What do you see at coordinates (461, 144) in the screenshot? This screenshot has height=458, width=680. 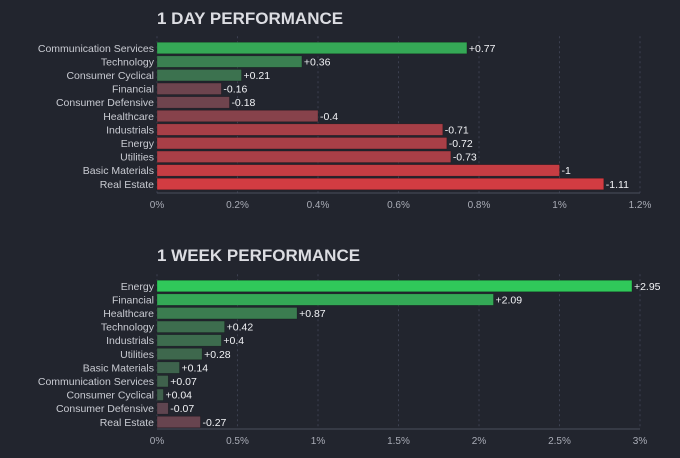 I see `value-label: -0.72` at bounding box center [461, 144].